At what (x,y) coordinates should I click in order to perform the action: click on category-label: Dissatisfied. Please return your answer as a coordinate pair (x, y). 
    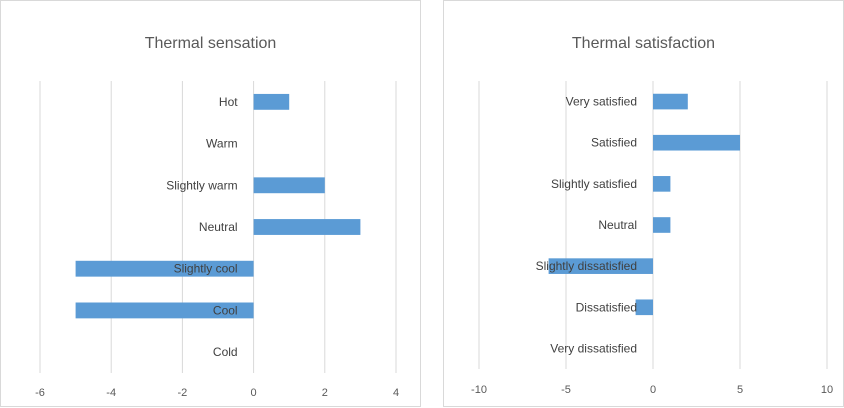
    Looking at the image, I should click on (606, 307).